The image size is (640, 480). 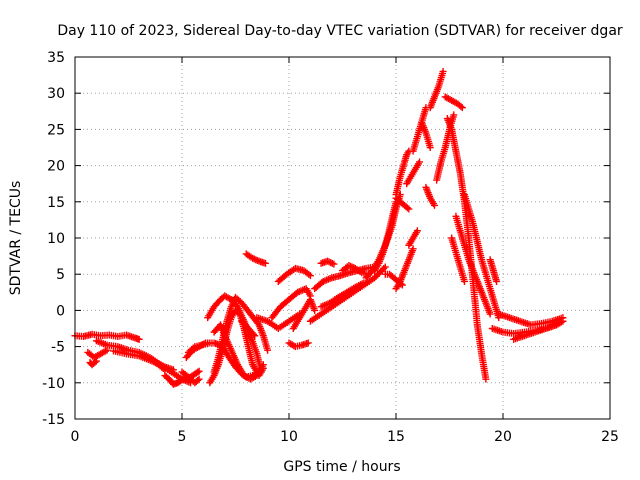 I want to click on series-t24, so click(x=342, y=295).